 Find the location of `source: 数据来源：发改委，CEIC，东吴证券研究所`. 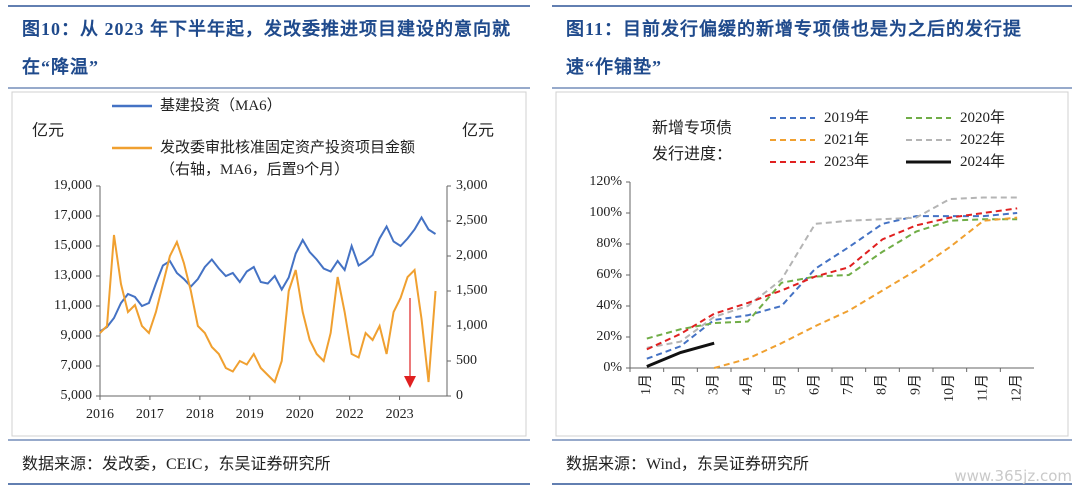

source: 数据来源：发改委，CEIC，东吴证券研究所 is located at coordinates (176, 464).